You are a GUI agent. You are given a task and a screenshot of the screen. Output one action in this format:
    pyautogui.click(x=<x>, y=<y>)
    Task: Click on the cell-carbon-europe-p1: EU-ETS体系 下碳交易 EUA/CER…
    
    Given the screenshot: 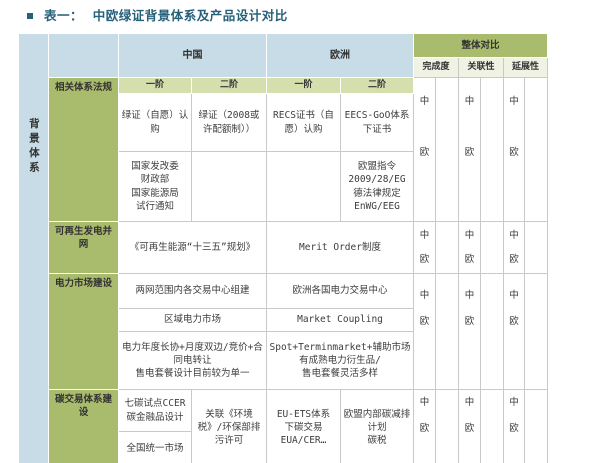 What is the action you would take?
    pyautogui.click(x=303, y=426)
    